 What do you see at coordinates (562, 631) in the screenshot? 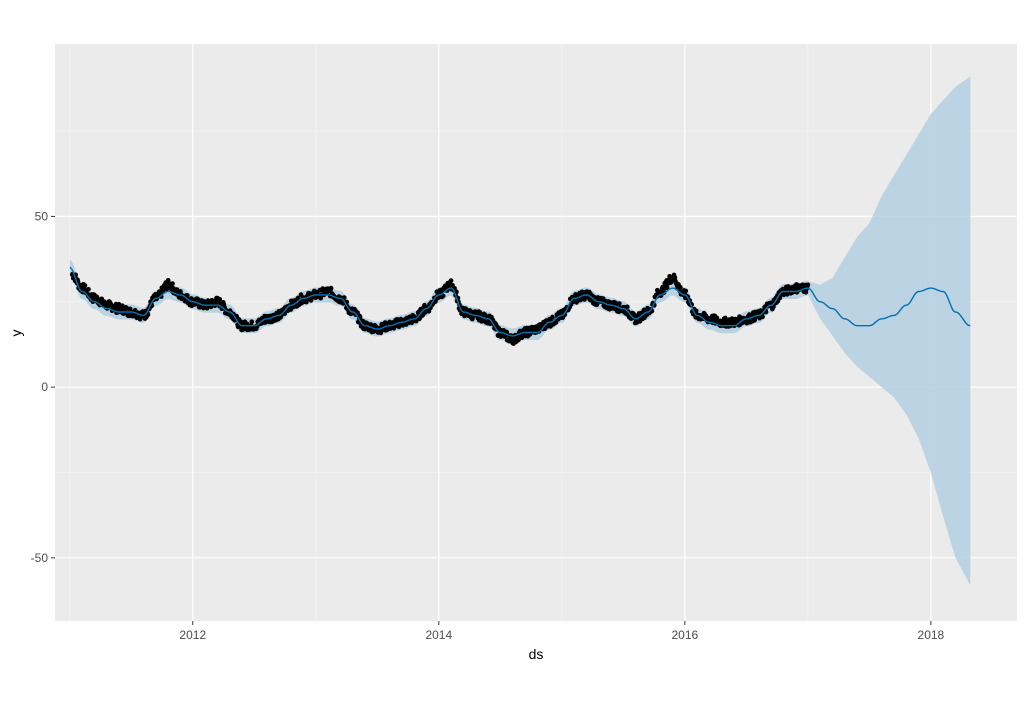
I see `x-axis: 2012 2014 2016 2018` at bounding box center [562, 631].